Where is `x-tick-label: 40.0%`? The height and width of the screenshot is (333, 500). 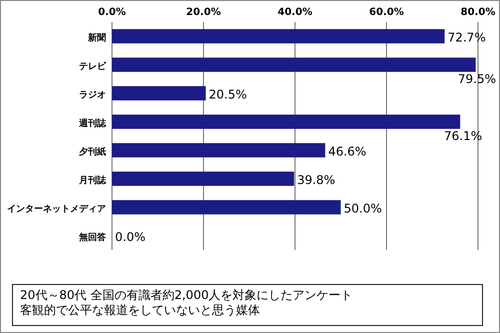
x-tick-label: 40.0% is located at coordinates (295, 12).